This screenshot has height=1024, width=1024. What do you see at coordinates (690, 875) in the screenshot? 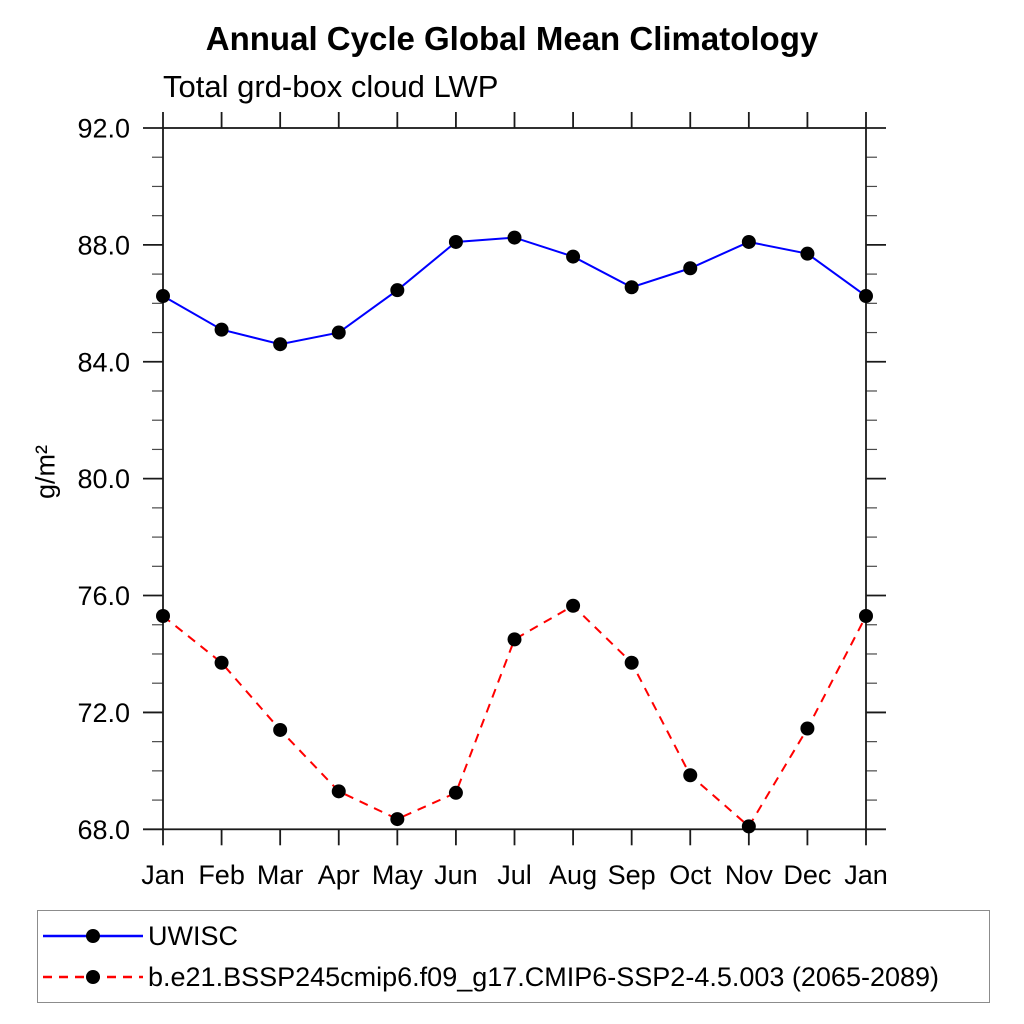
I see `x-tick-label: Oct` at bounding box center [690, 875].